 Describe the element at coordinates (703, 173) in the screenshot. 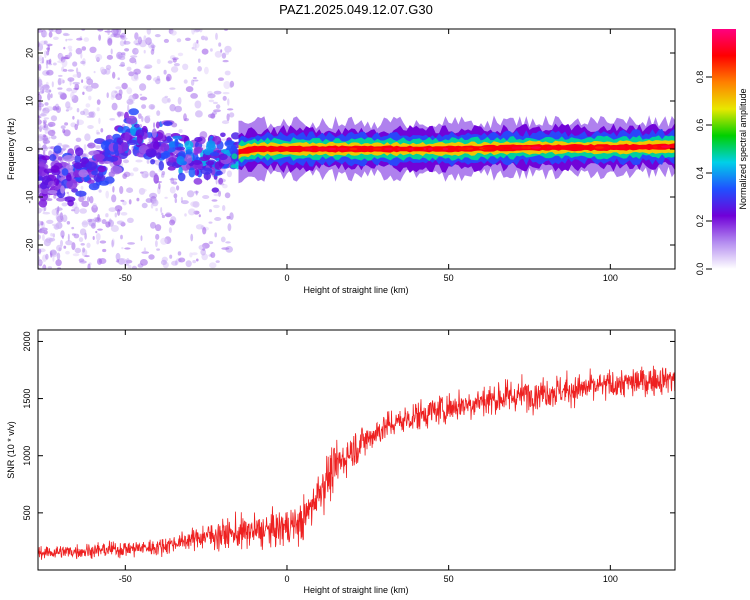

I see `colorbar-ticks: 0.0 0.2 0.4 0.6 0.8` at that location.